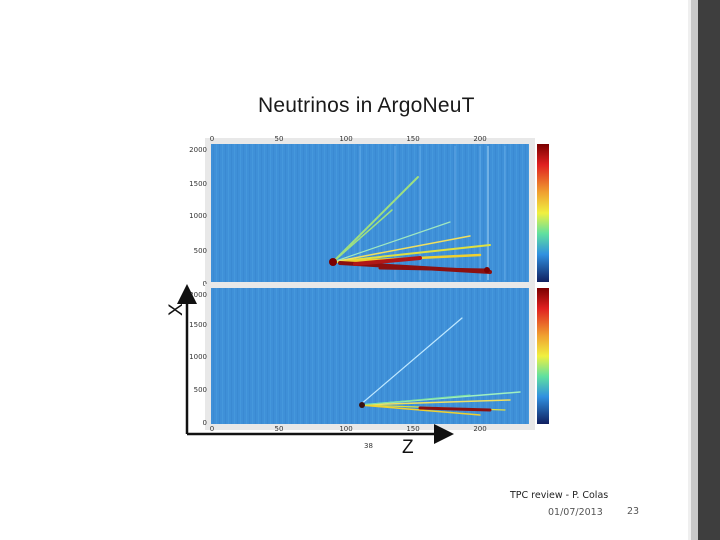 This screenshot has height=540, width=720. I want to click on slide-number: 23, so click(633, 511).